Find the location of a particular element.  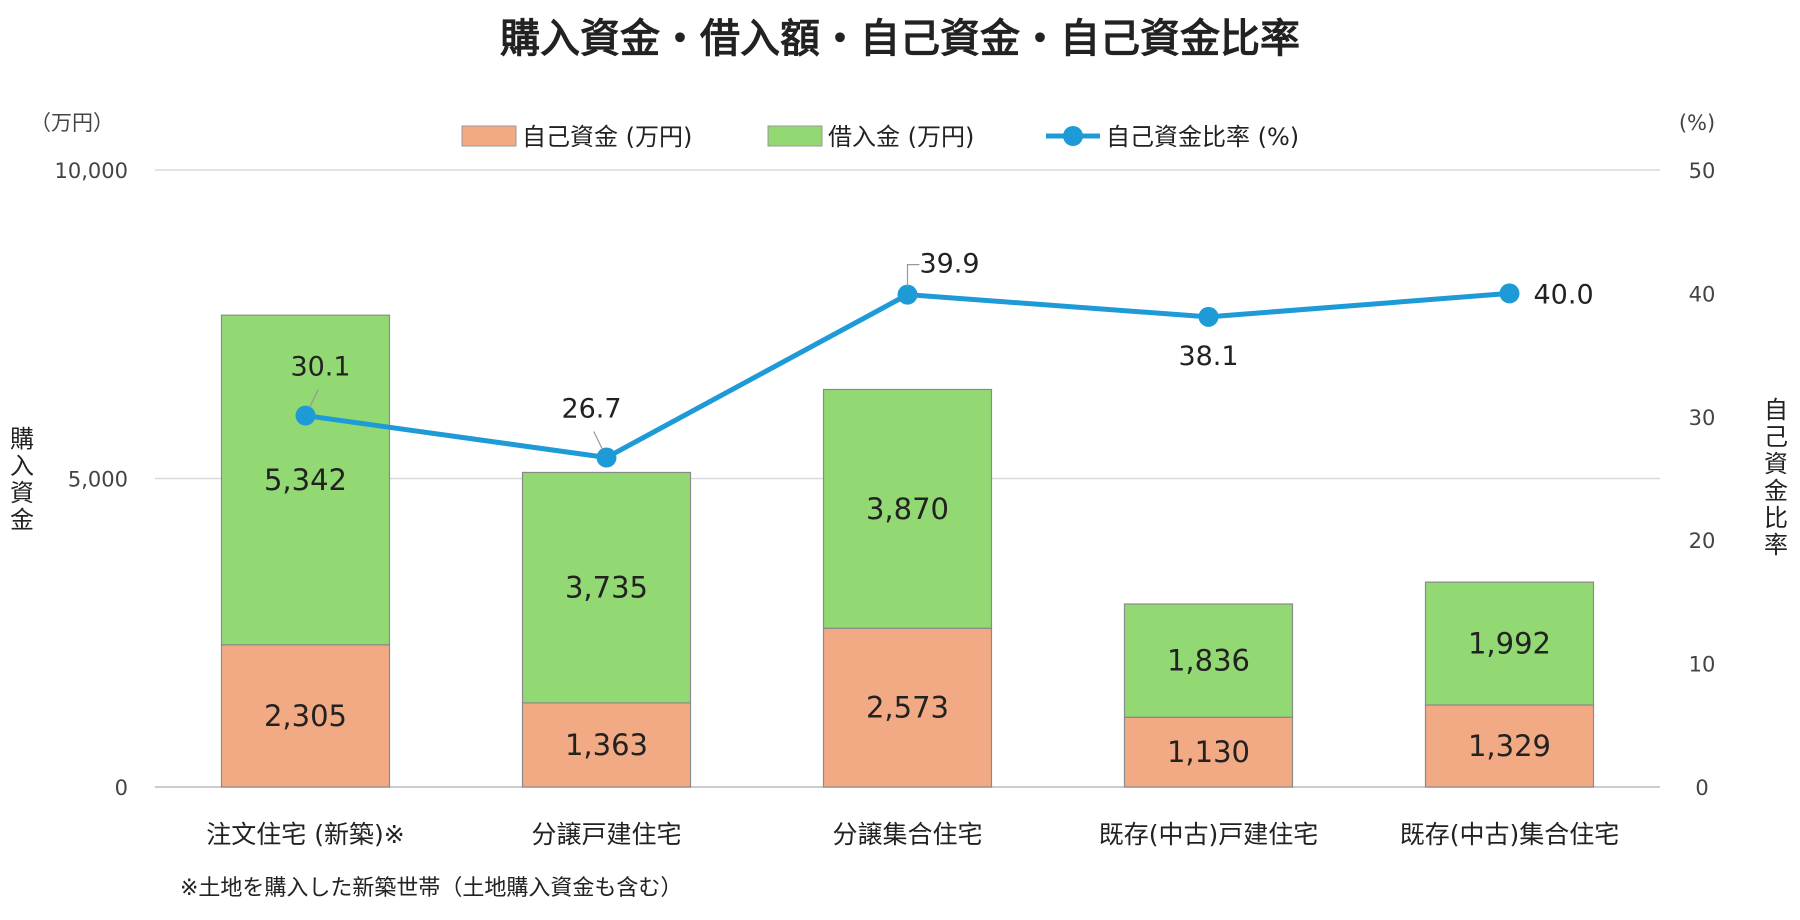

bar-loan-label: 1,836 is located at coordinates (1208, 661).